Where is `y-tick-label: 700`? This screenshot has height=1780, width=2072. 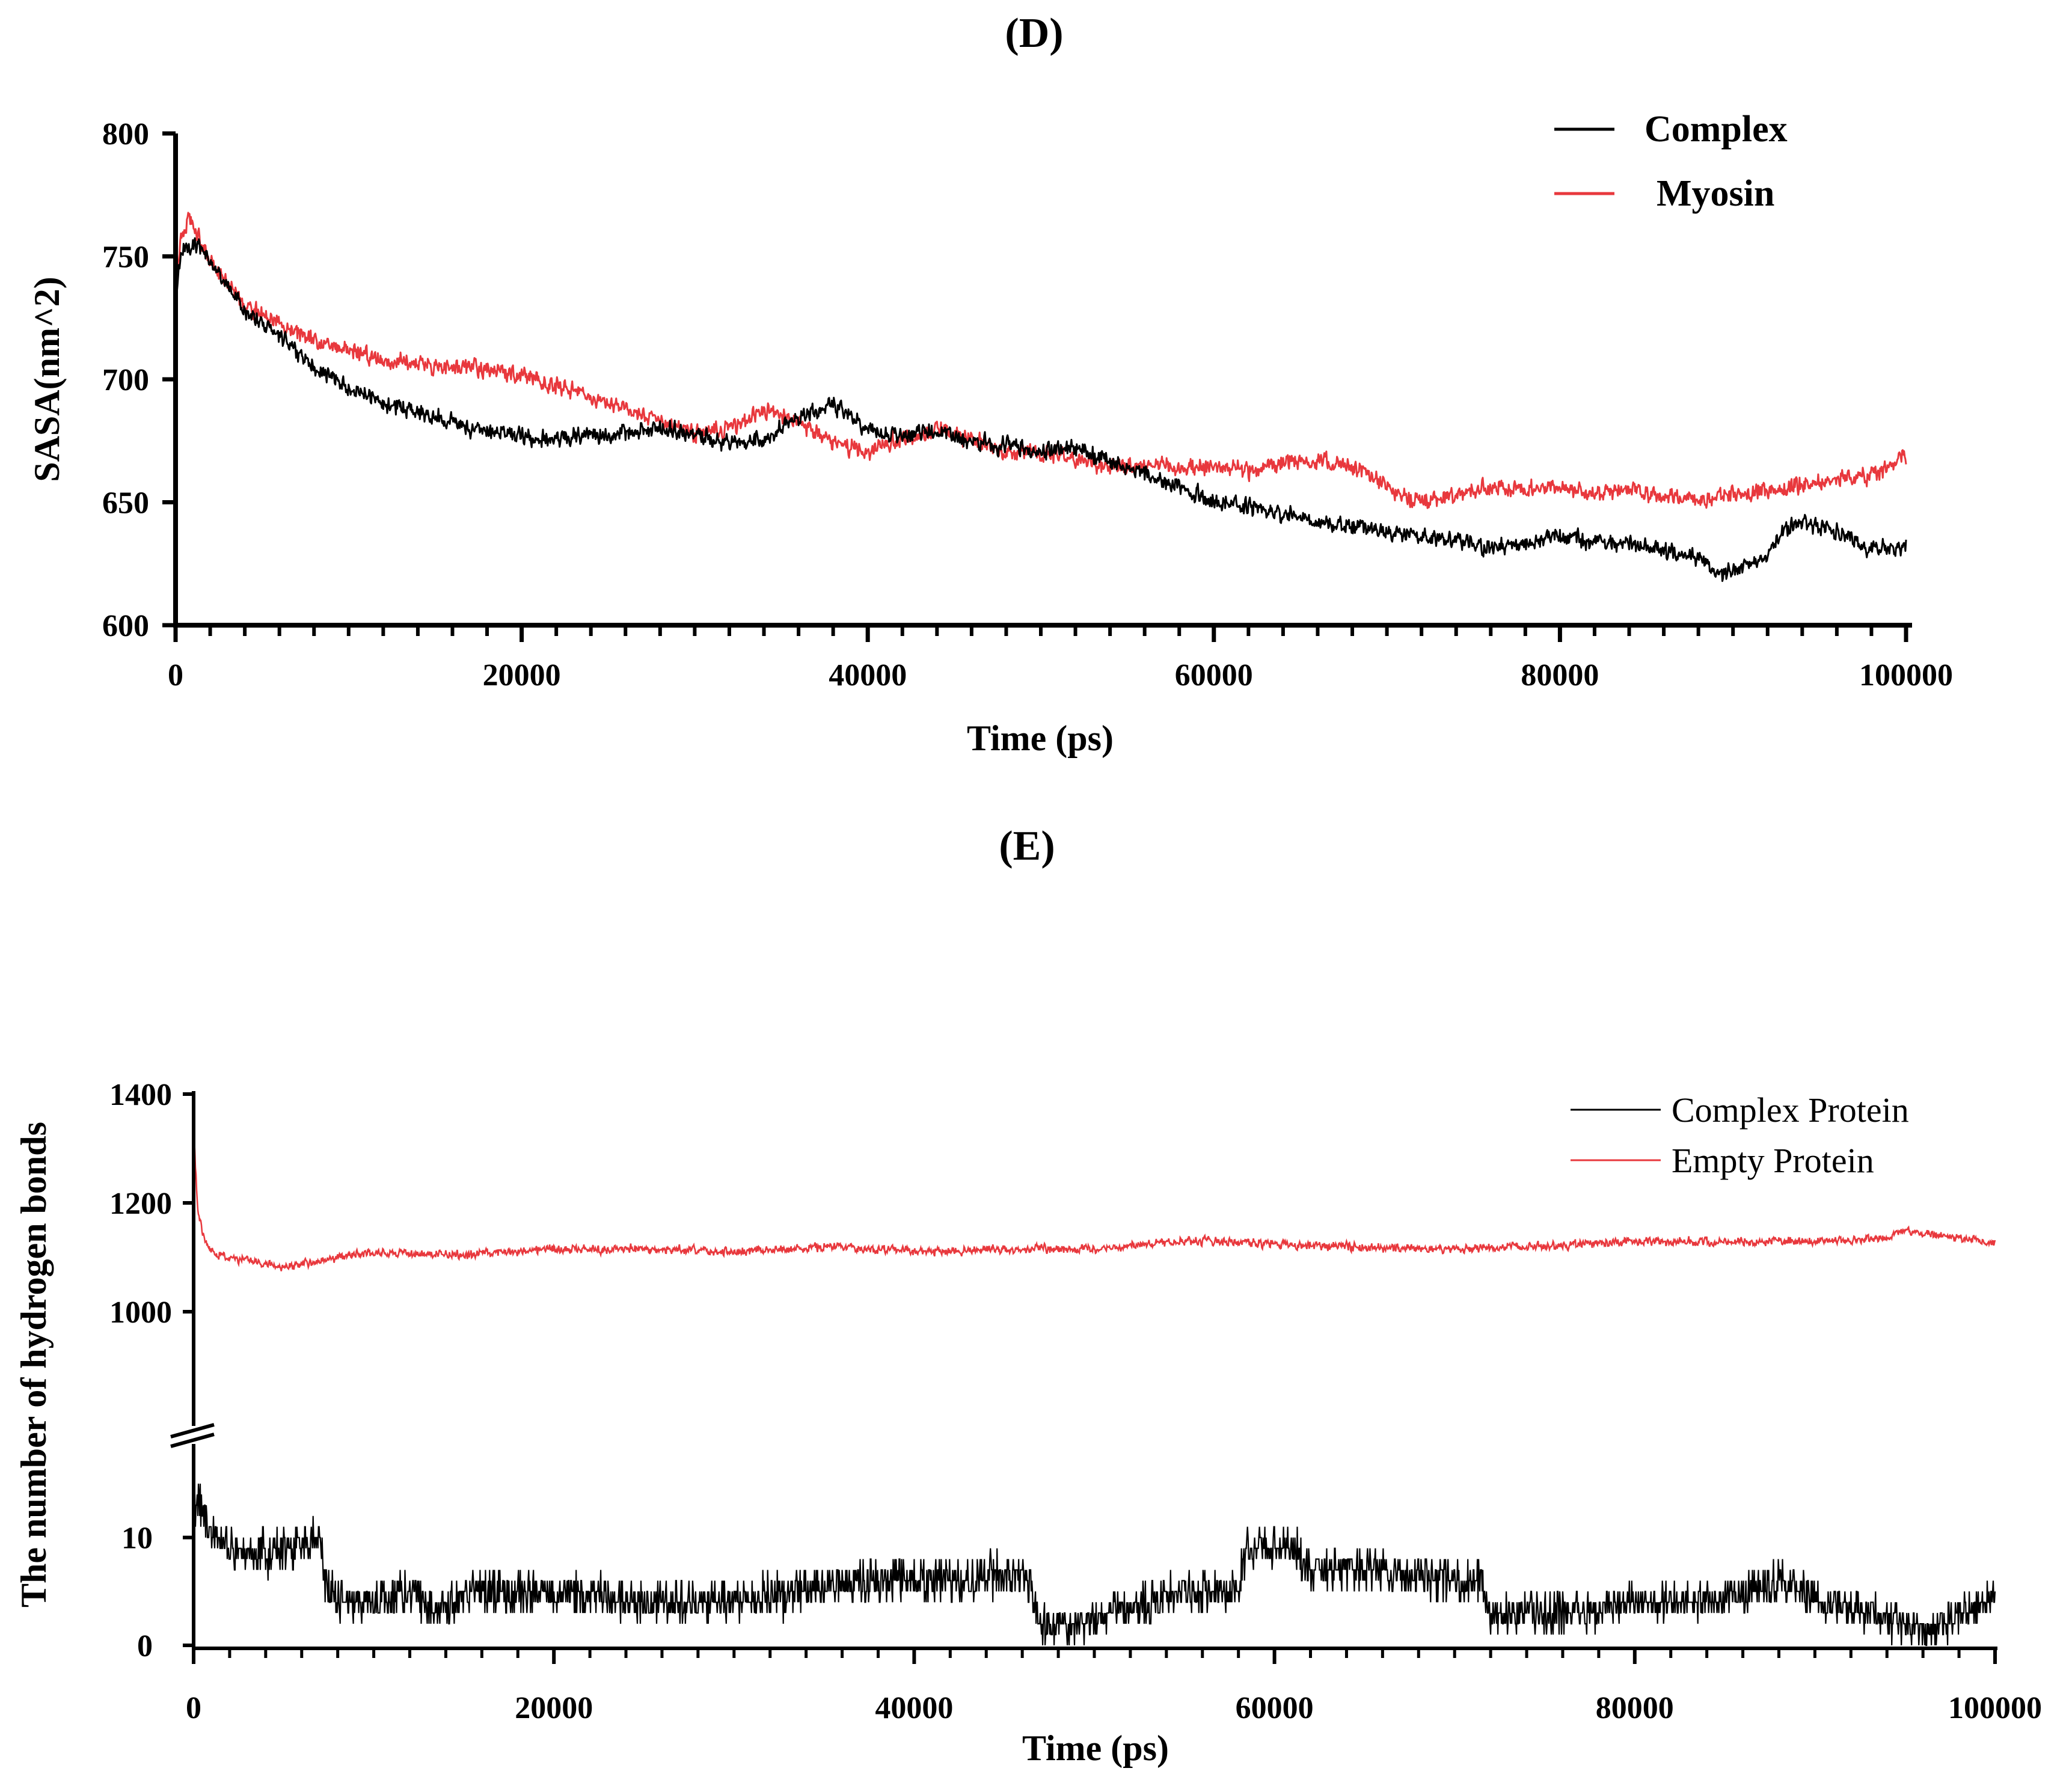
y-tick-label: 700 is located at coordinates (125, 380).